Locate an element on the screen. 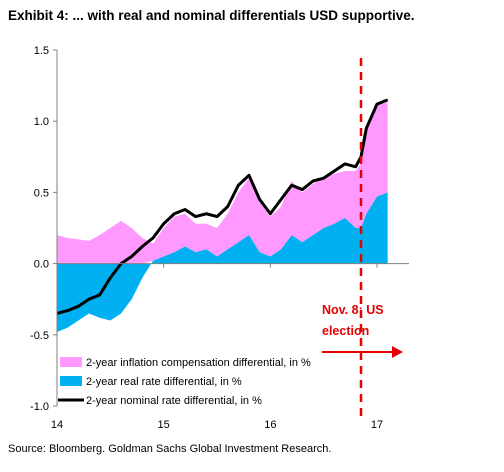  election-marker: Nov. 8: US election is located at coordinates (362, 238).